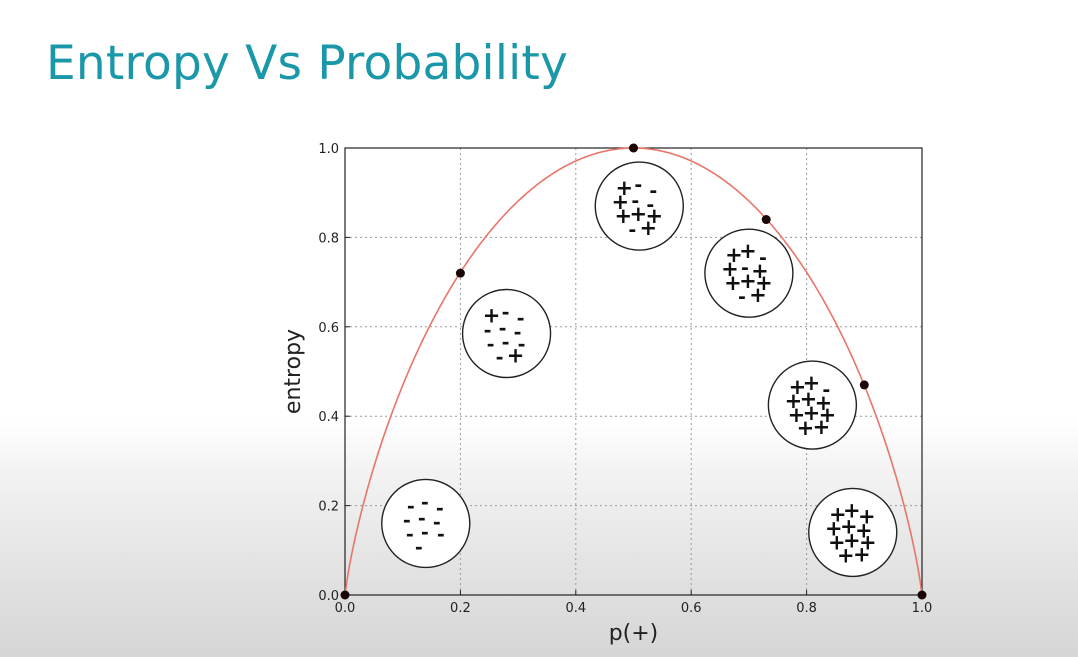 The image size is (1078, 657). Describe the element at coordinates (334, 373) in the screenshot. I see `y-ticks: 0.0 0.2 0.4 0.6 0.8 1.0` at that location.